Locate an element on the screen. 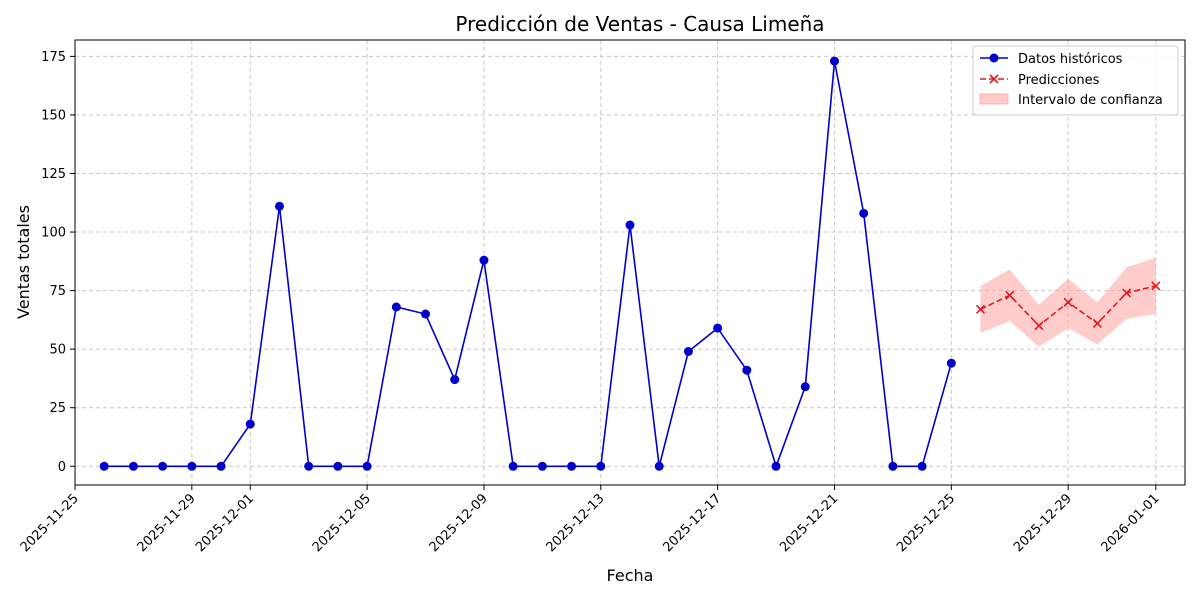 The width and height of the screenshot is (1200, 600). x-tick-label: 2025-12-01 is located at coordinates (225, 523).